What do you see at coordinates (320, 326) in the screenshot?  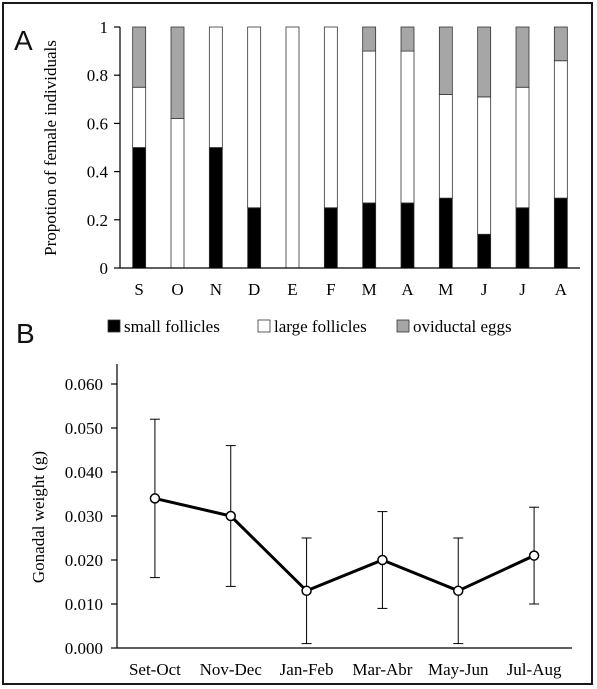 I see `legend-label: large follicles` at bounding box center [320, 326].